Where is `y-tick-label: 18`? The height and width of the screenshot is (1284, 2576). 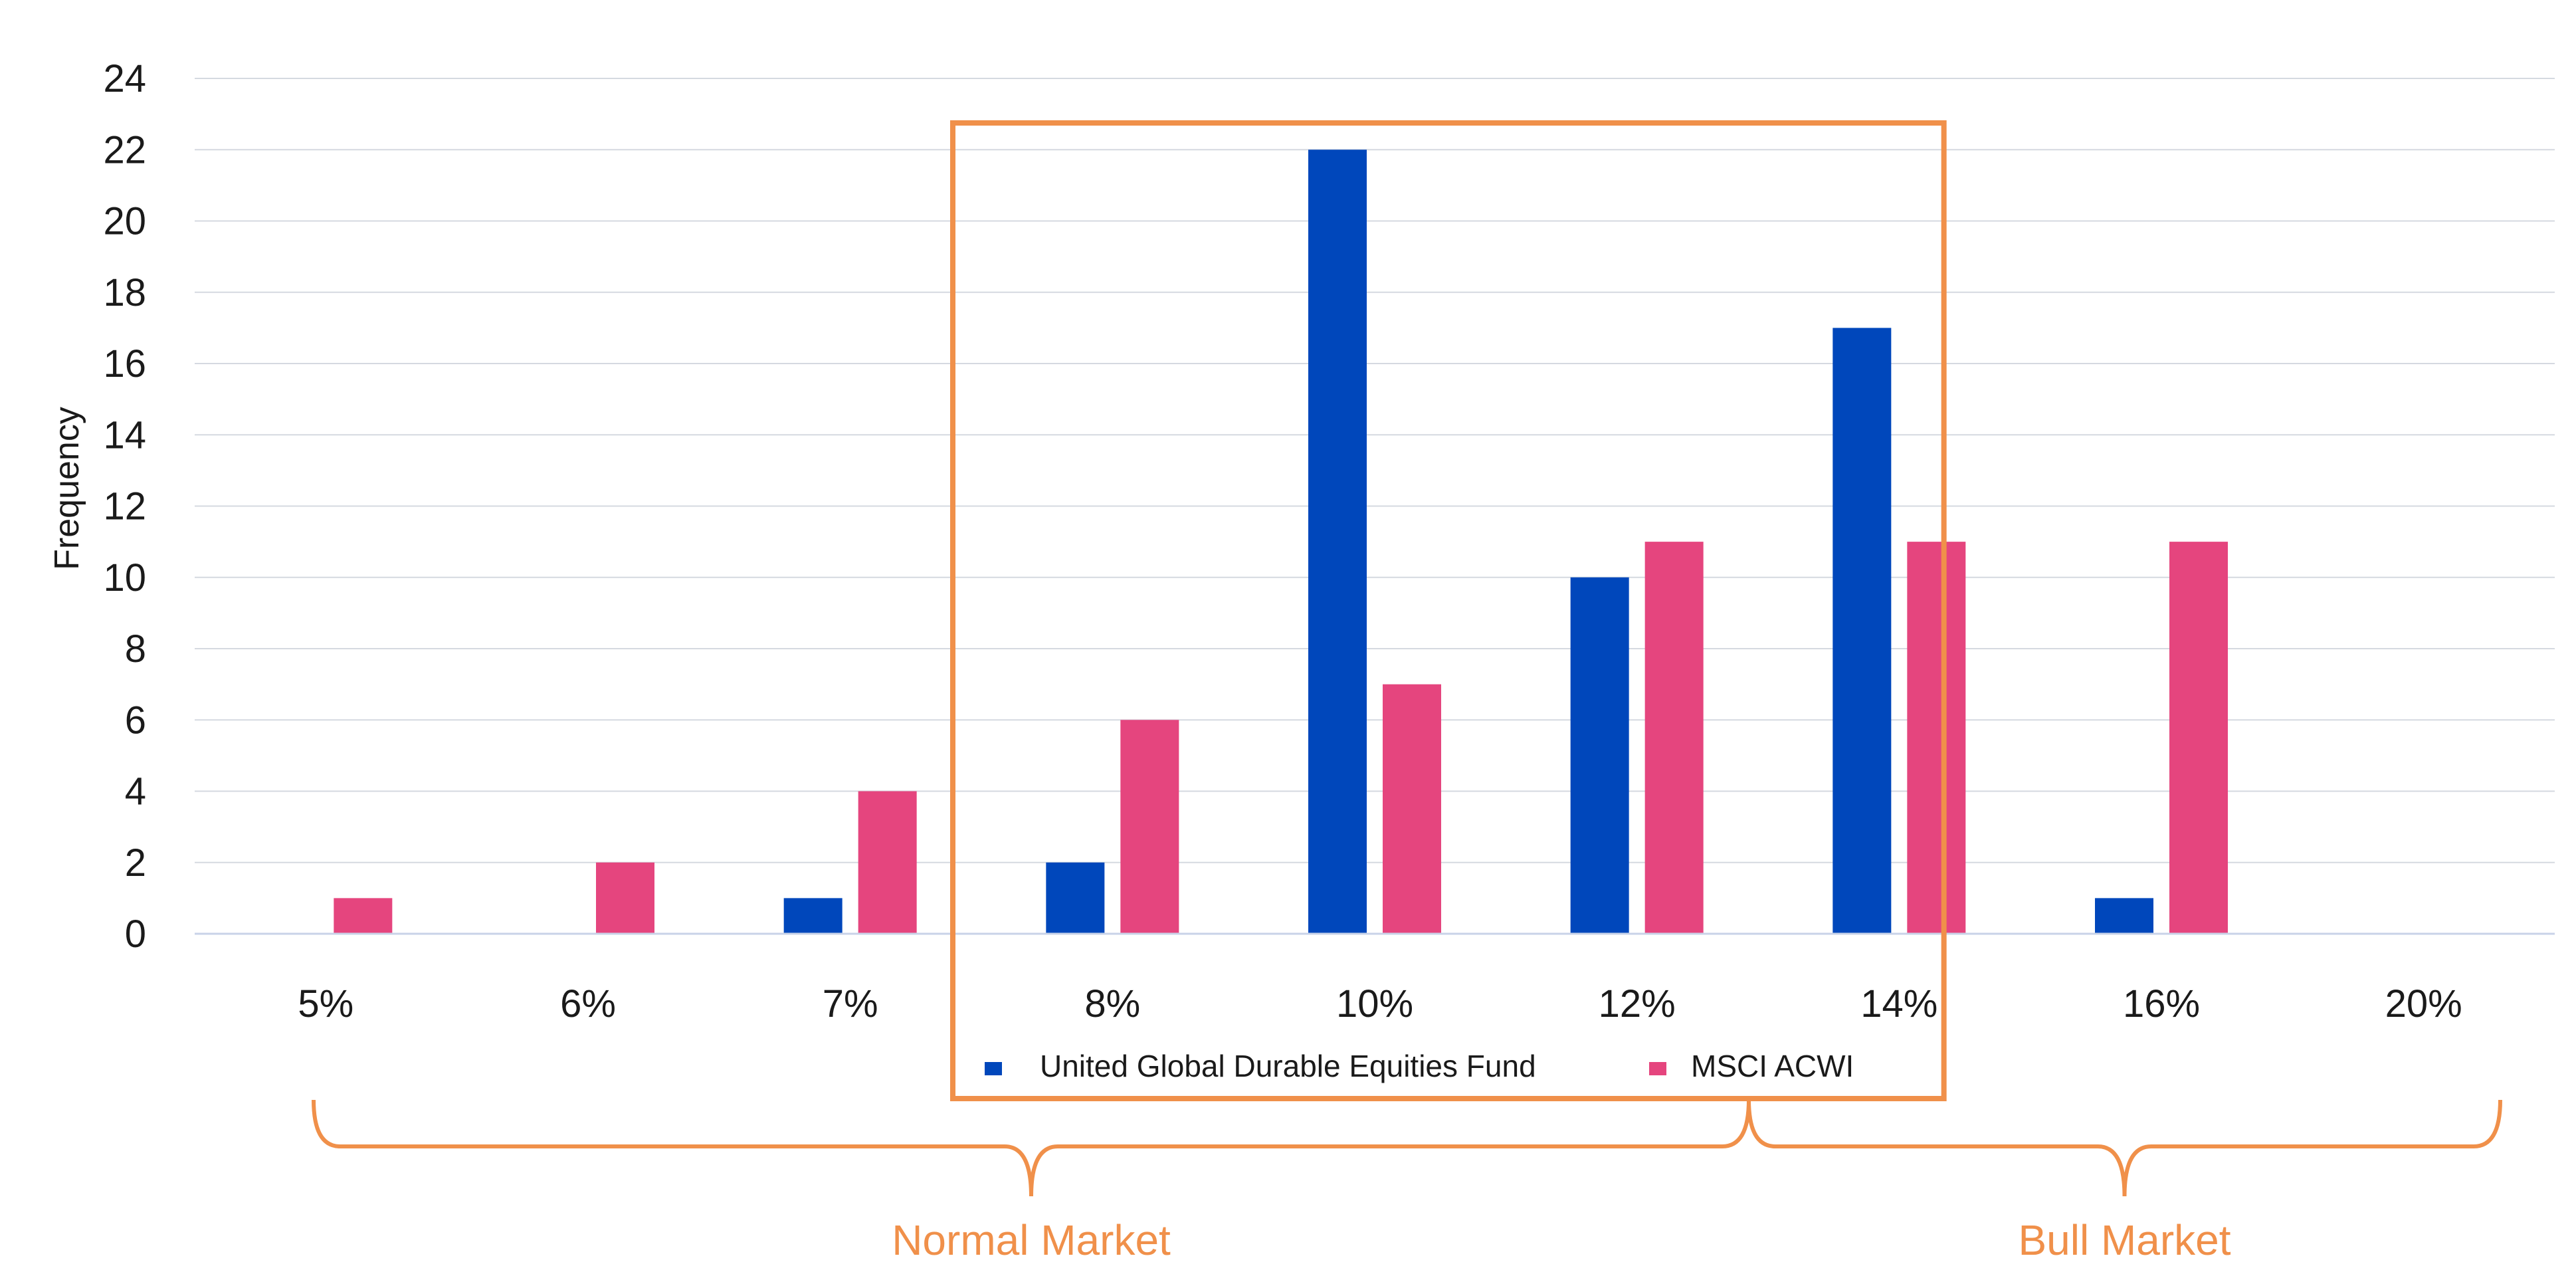
y-tick-label: 18 is located at coordinates (125, 292).